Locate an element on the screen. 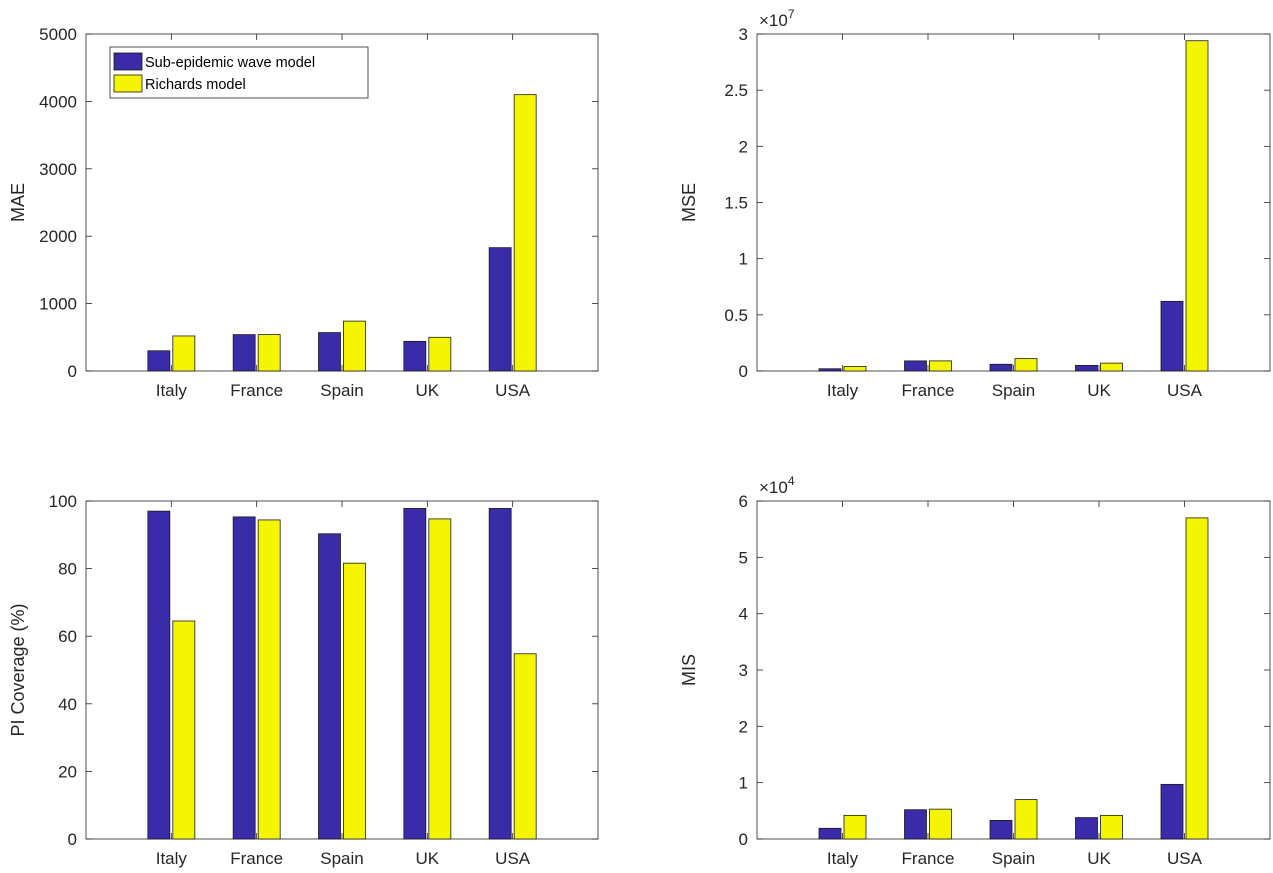 This screenshot has width=1273, height=873. y-axis-label: MSE is located at coordinates (689, 202).